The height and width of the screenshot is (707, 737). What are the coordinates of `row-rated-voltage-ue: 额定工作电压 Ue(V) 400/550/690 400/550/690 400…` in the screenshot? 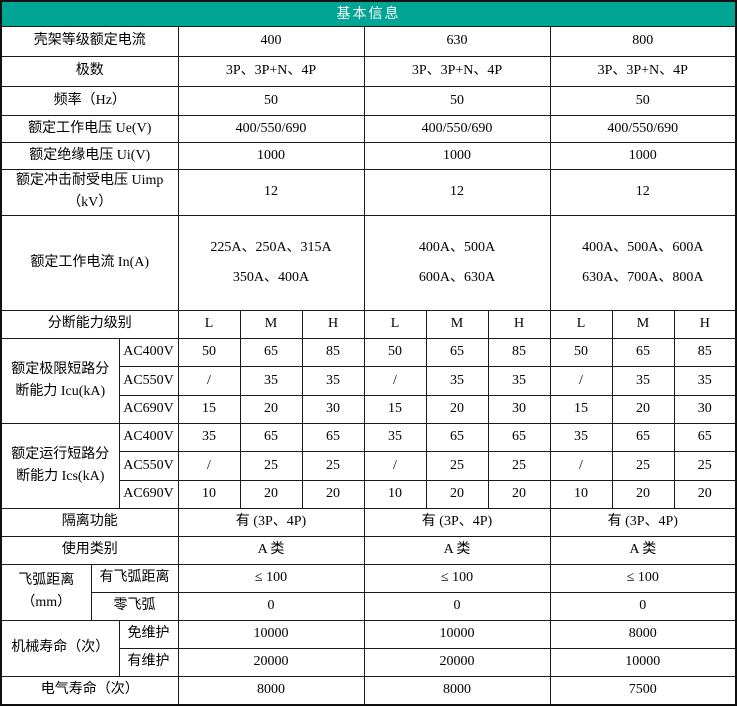 It's located at (368, 128).